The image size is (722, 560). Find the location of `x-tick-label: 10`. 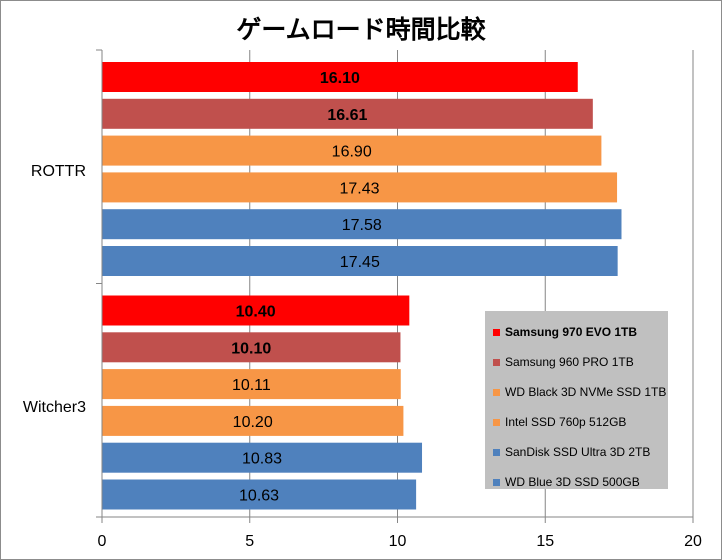

x-tick-label: 10 is located at coordinates (398, 541).